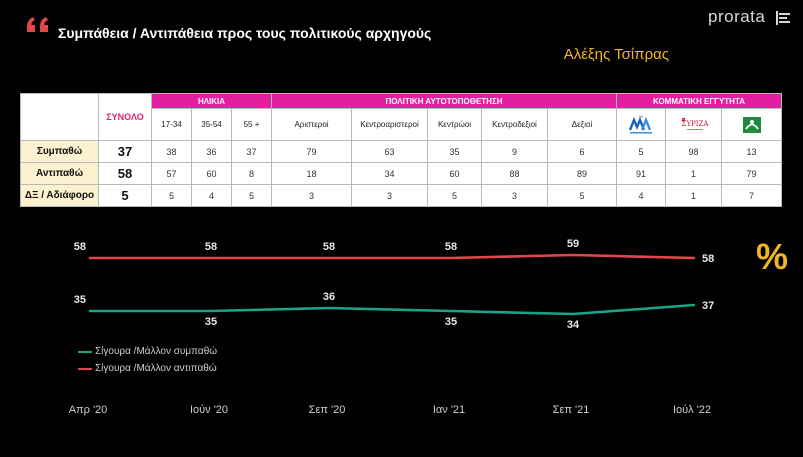 This screenshot has width=803, height=457. What do you see at coordinates (125, 117) in the screenshot?
I see `total-header: ΣΥΝΟΛΟ` at bounding box center [125, 117].